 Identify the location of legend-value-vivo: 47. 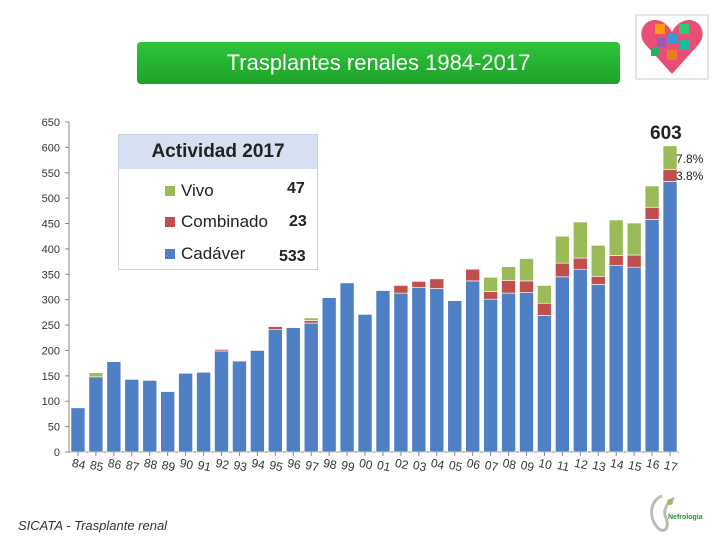
(296, 188).